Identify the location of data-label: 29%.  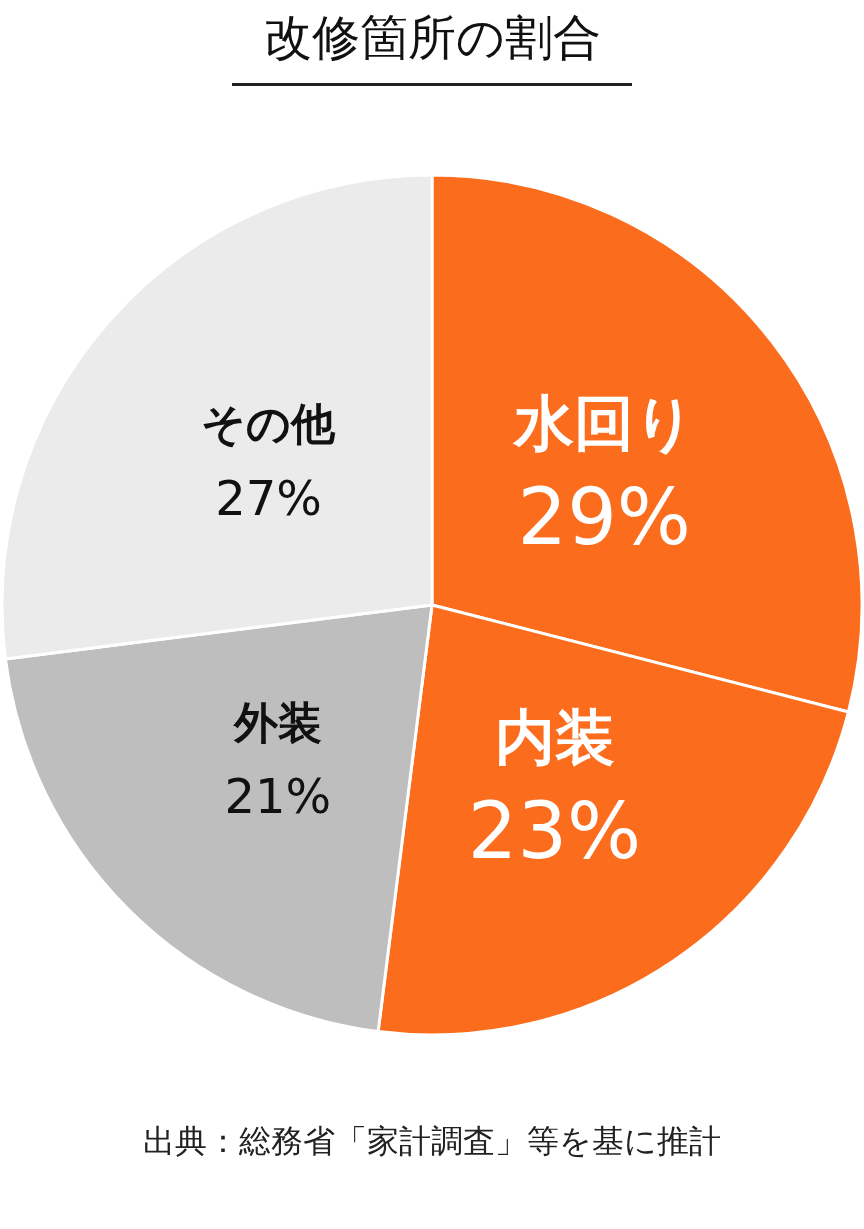
(604, 517).